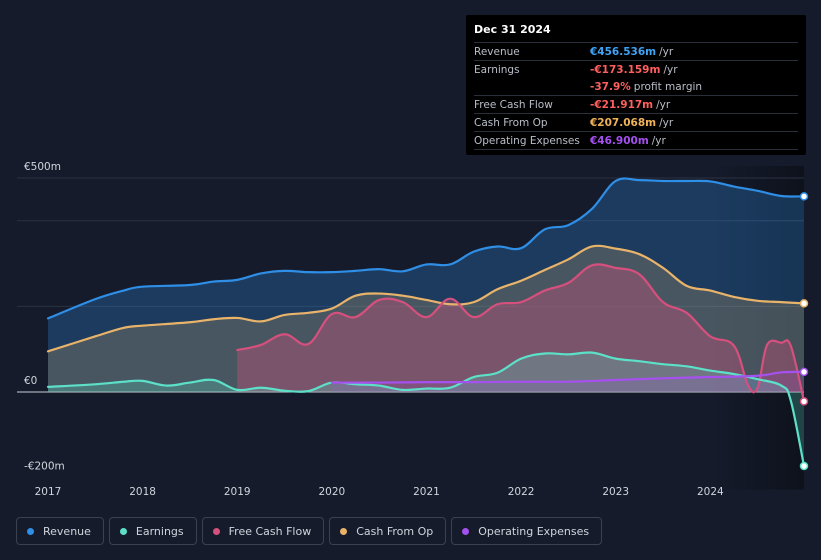 This screenshot has height=560, width=821. Describe the element at coordinates (30, 381) in the screenshot. I see `y-tick-label: €0` at that location.